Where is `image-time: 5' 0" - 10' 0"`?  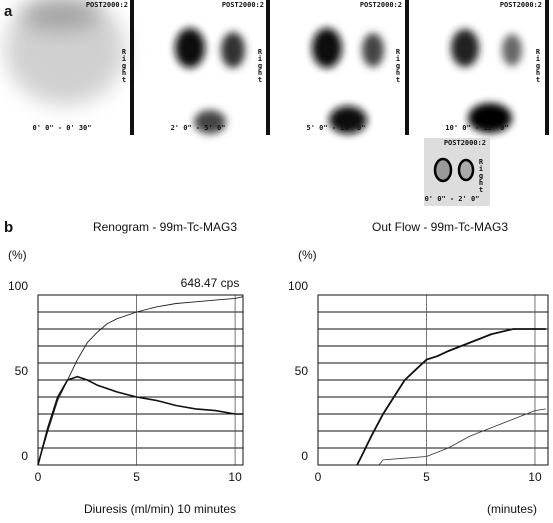 image-time: 5' 0" - 10' 0" is located at coordinates (335, 128).